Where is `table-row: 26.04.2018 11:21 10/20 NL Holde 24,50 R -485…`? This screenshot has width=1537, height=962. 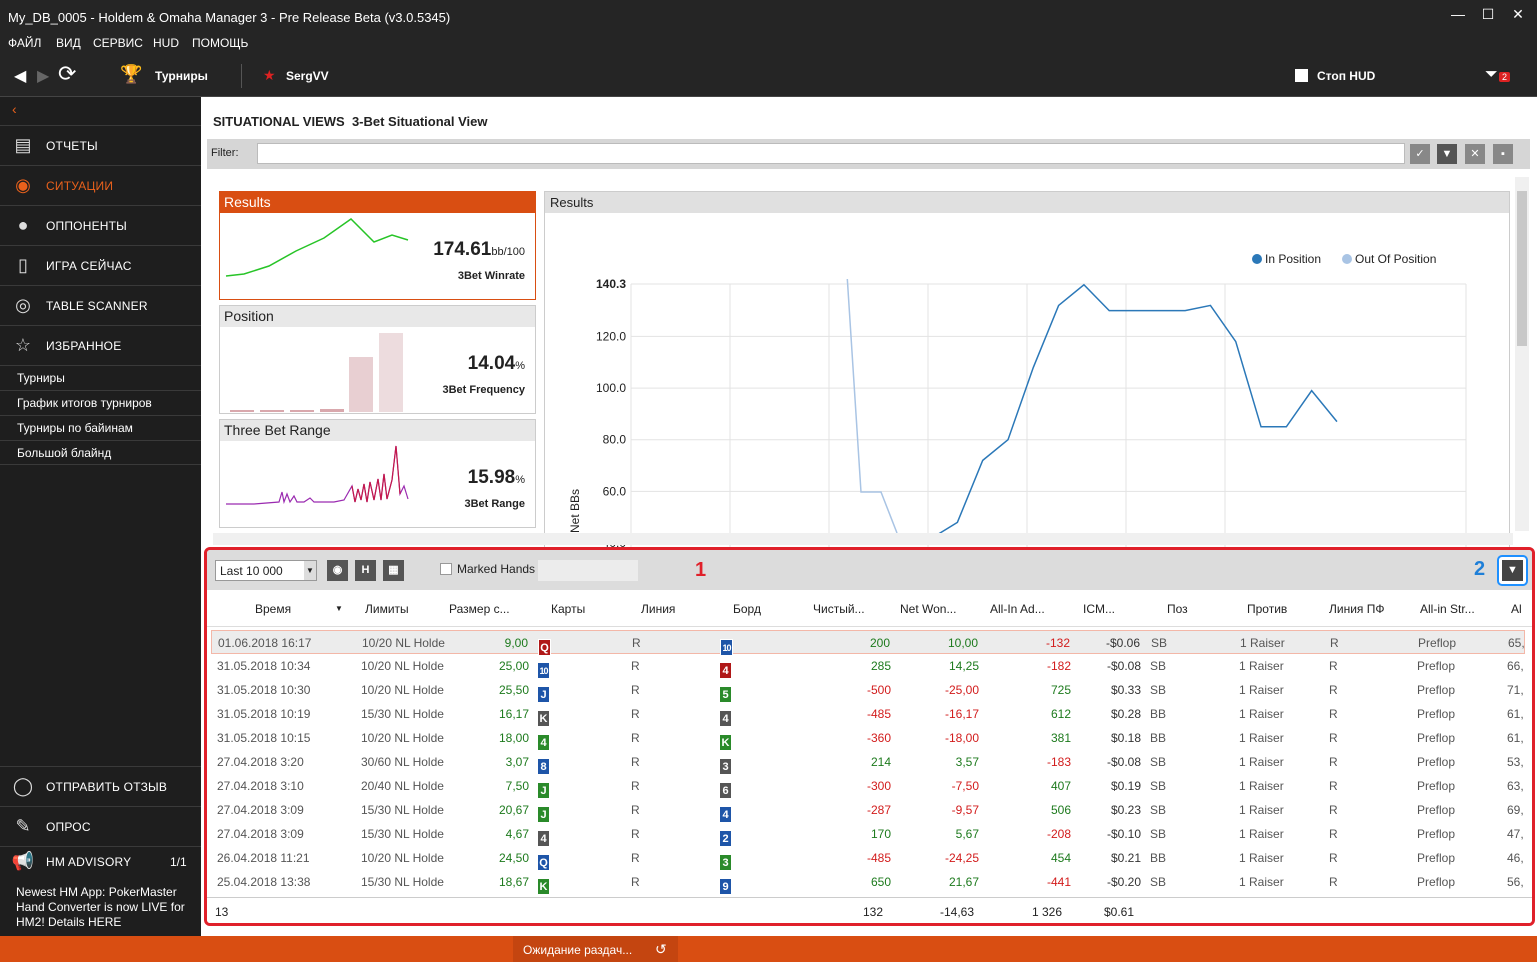
table-row: 26.04.2018 11:21 10/20 NL Holde 24,50 R -485… is located at coordinates (868, 858).